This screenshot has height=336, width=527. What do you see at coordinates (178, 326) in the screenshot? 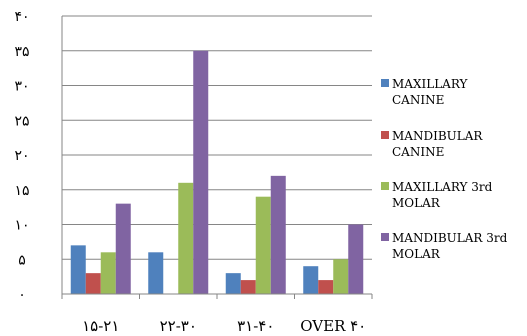
I see `x-tick-label: ۲۲-۳۰` at bounding box center [178, 326].